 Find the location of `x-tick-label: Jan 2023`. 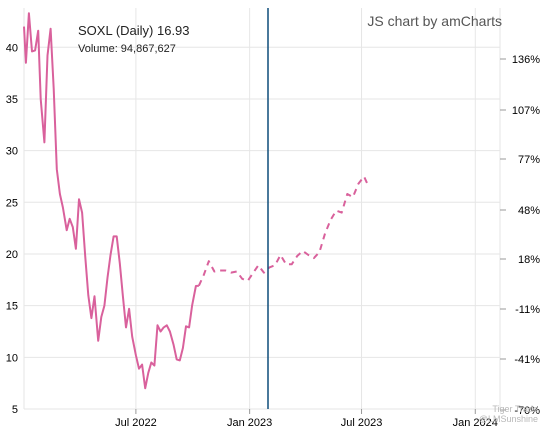

x-tick-label: Jan 2023 is located at coordinates (249, 423).